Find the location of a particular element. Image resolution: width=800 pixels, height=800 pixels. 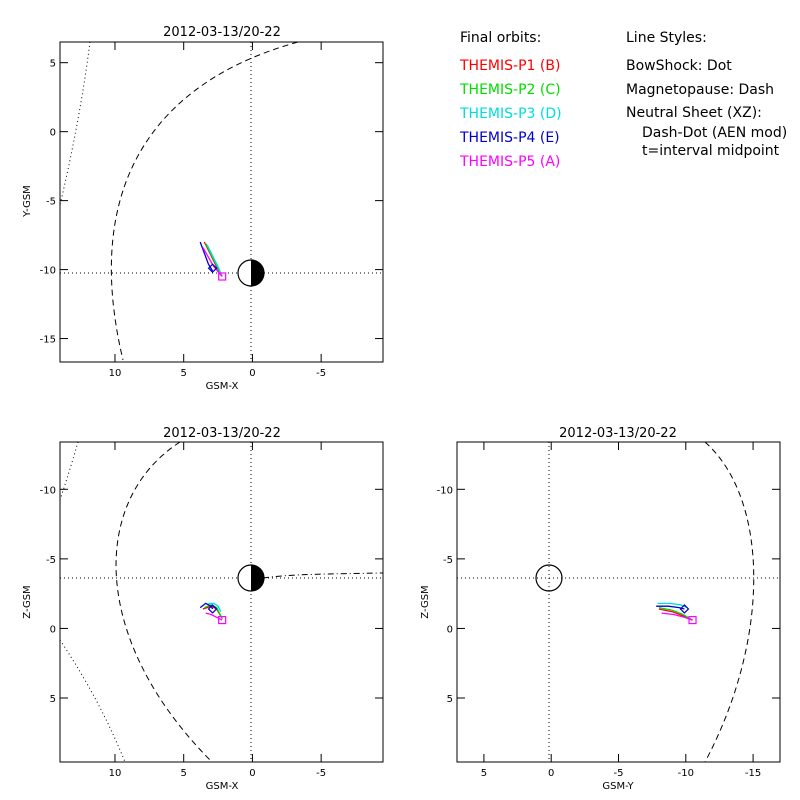

xy-bowshock-line is located at coordinates (75, 123).